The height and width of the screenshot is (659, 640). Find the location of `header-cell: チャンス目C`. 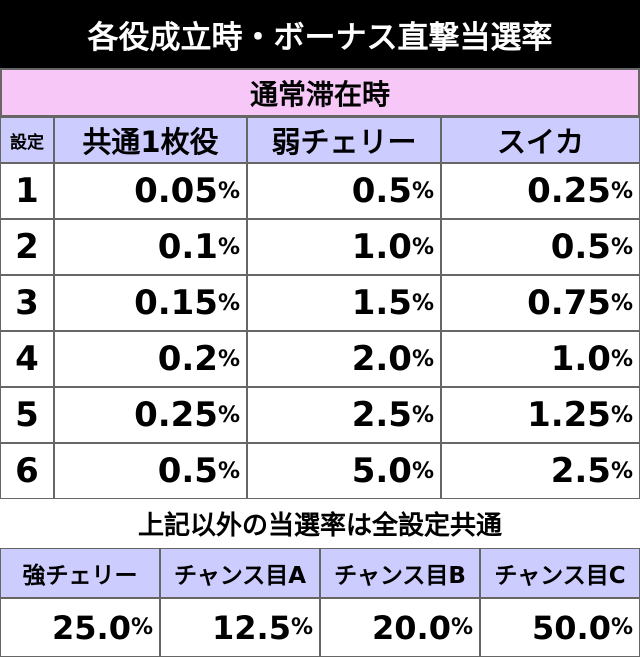

header-cell: チャンス目C is located at coordinates (560, 573).